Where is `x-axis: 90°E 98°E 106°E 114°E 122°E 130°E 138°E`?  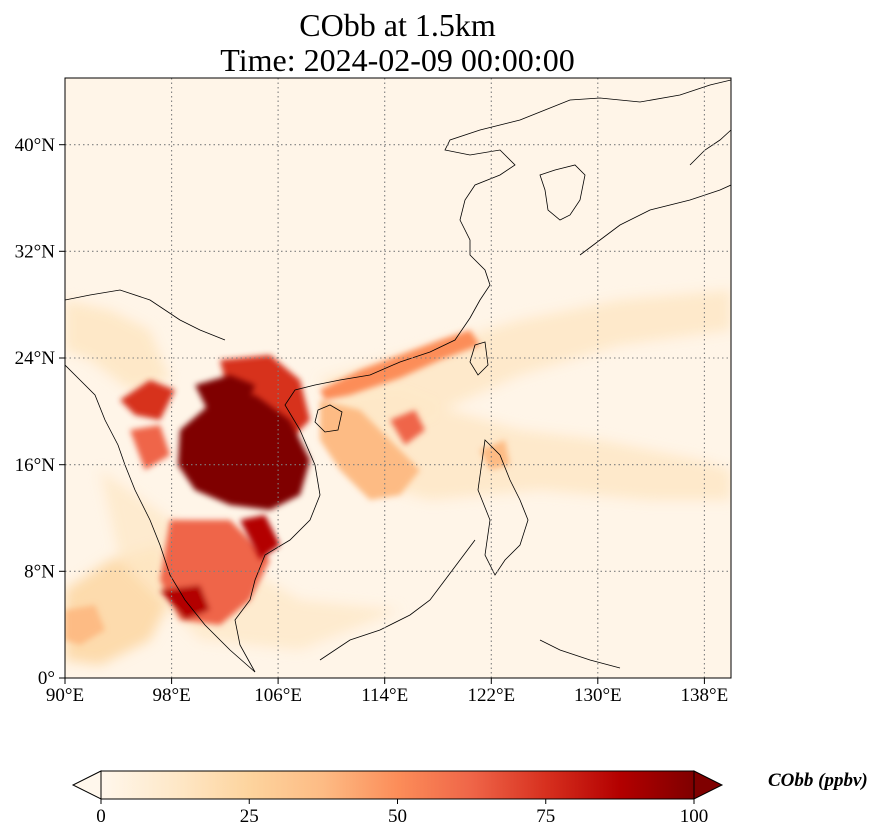 x-axis: 90°E 98°E 106°E 114°E 122°E 130°E 138°E is located at coordinates (387, 692).